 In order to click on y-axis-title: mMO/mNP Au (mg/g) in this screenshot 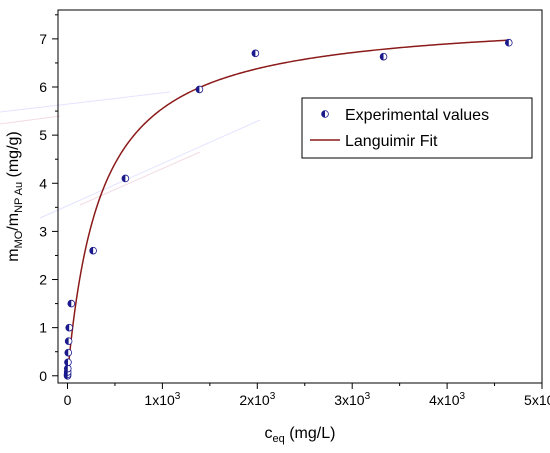, I will do `click(15, 196)`.